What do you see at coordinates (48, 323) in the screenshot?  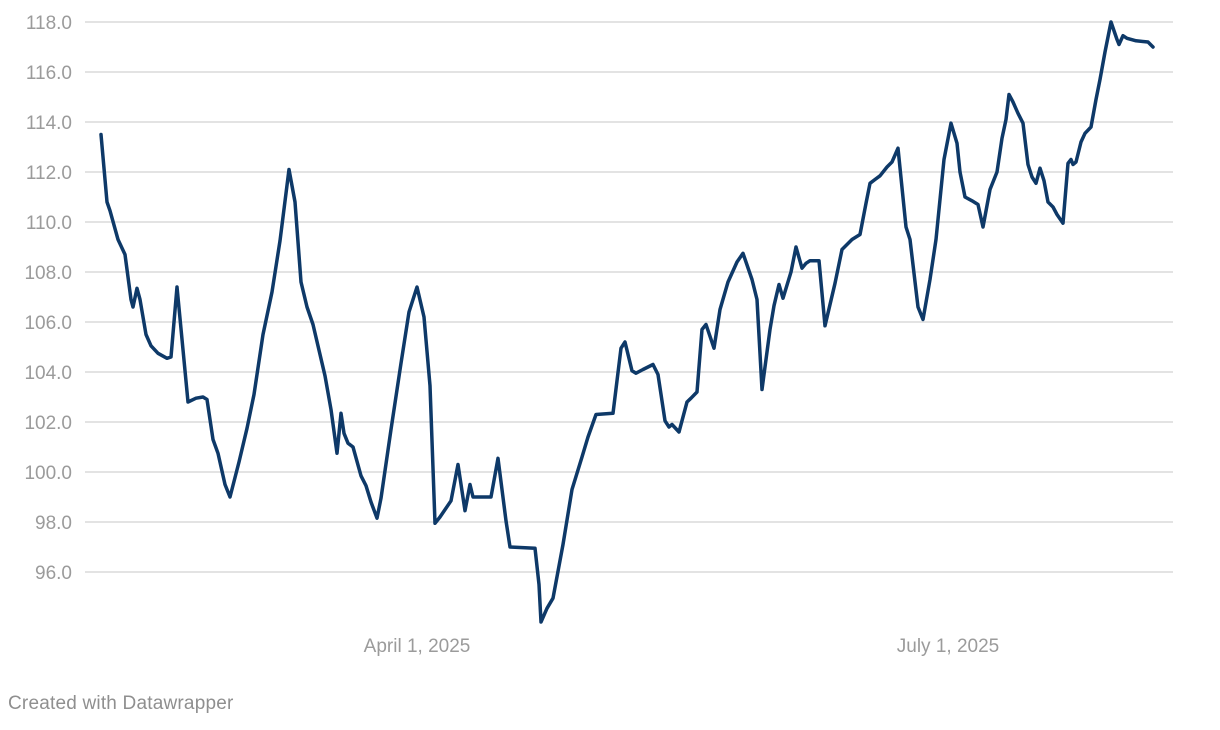 I see `y-axis-tick-label: 106.0` at bounding box center [48, 323].